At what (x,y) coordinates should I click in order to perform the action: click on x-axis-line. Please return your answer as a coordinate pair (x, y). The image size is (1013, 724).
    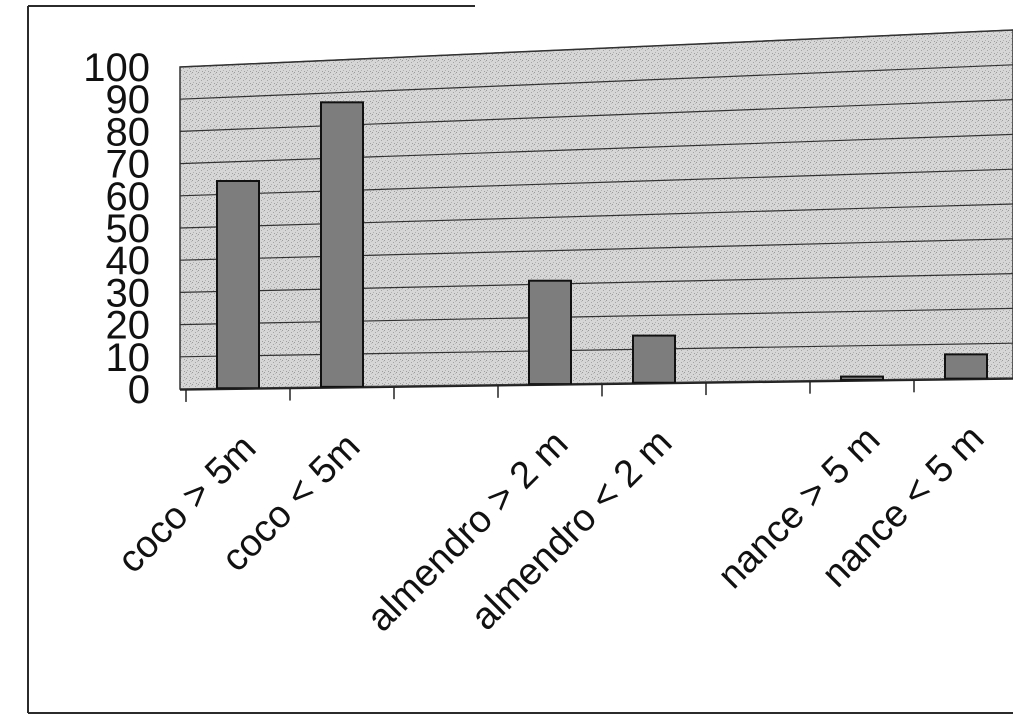
    Looking at the image, I should click on (596, 384).